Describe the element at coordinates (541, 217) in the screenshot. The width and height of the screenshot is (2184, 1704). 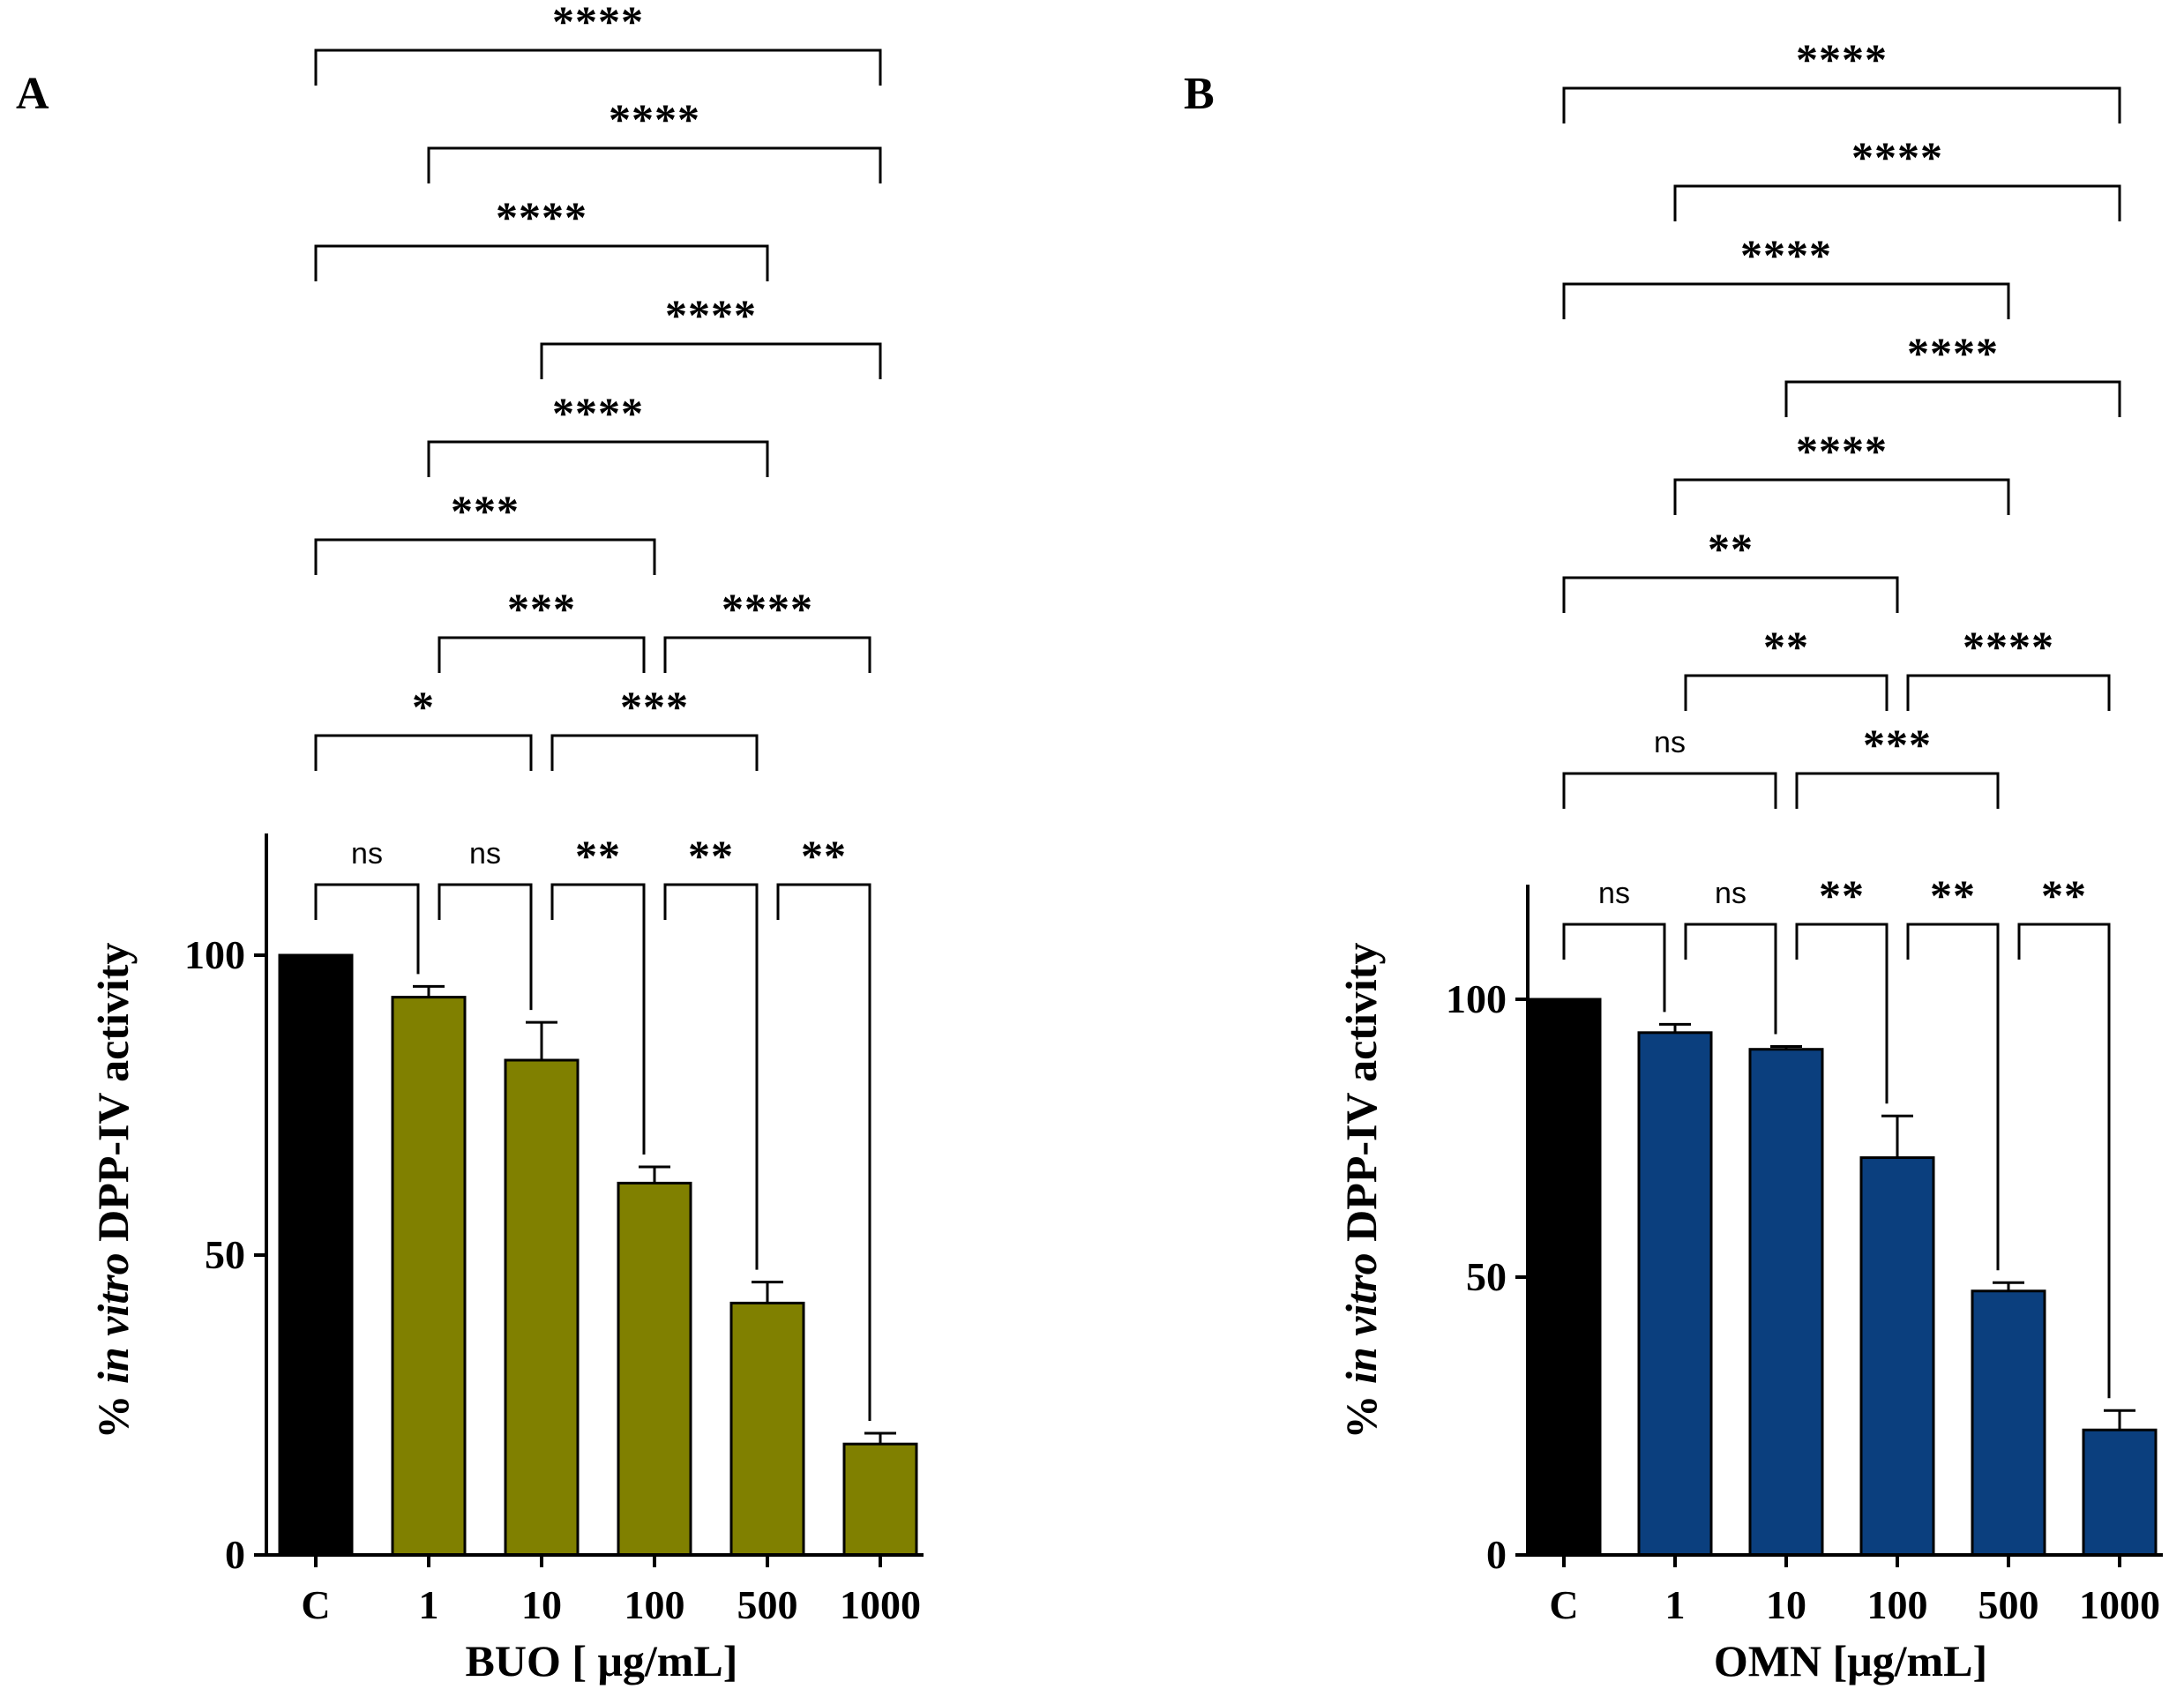
I see `panel-a-sig-label-C-vs-500: ****` at that location.